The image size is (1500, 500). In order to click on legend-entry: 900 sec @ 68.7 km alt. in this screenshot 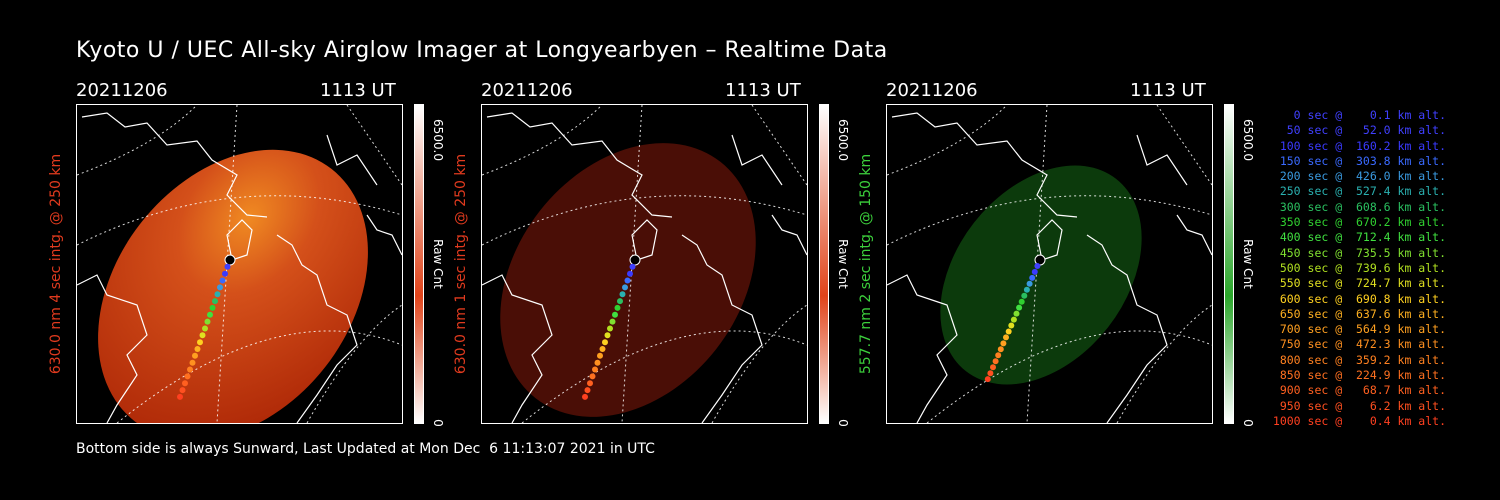, I will do `click(1362, 390)`.